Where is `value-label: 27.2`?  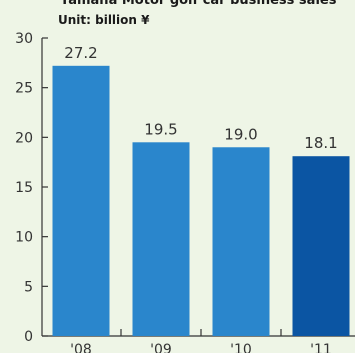
value-label: 27.2 is located at coordinates (80, 53).